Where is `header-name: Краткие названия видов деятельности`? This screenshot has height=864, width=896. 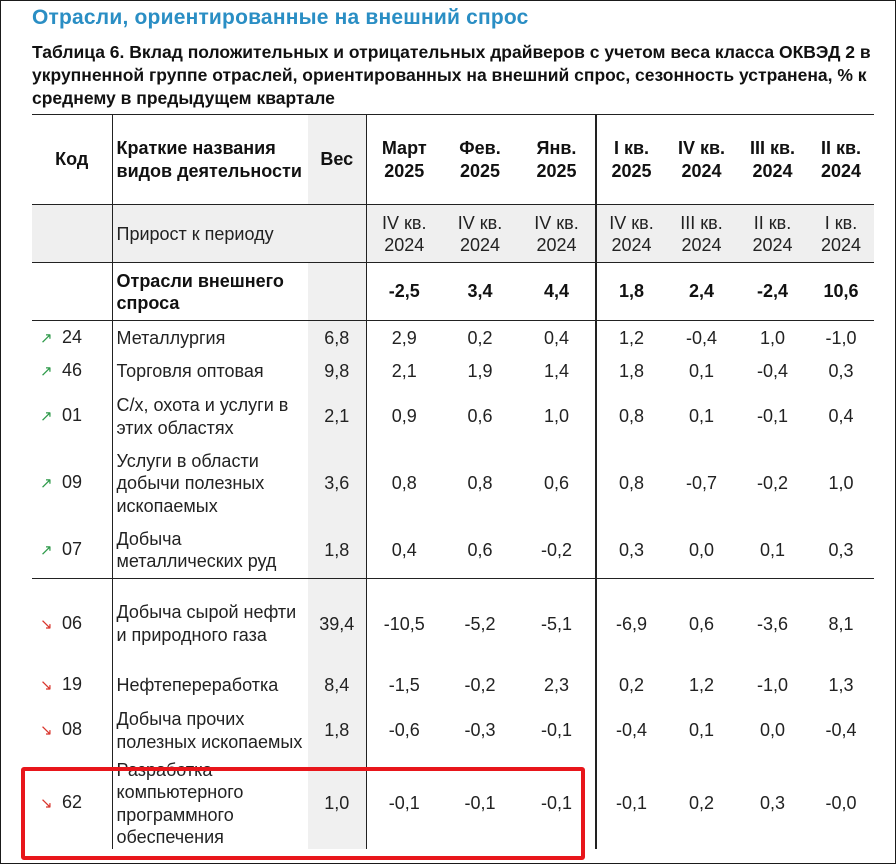 header-name: Краткие названия видов деятельности is located at coordinates (210, 159).